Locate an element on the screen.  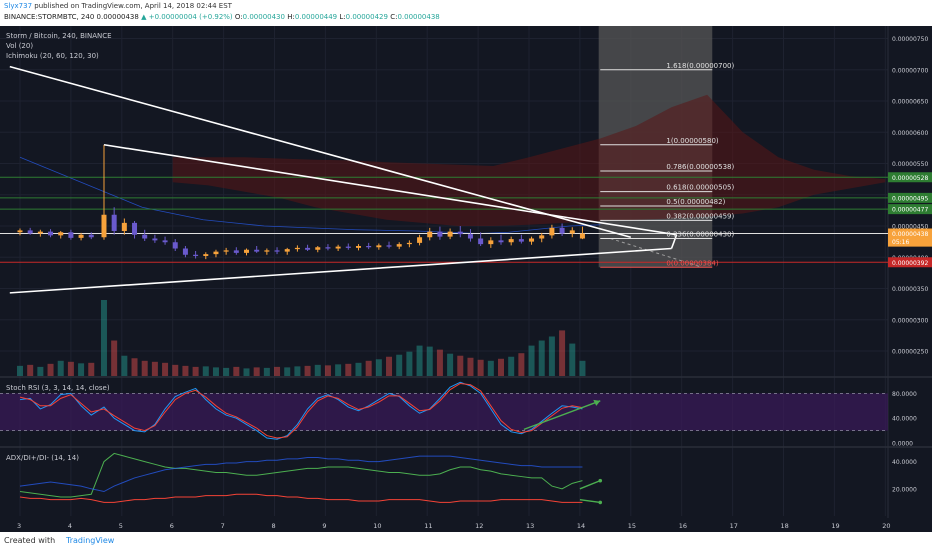
adx-tick-label: 20.0000 is located at coordinates (904, 489).